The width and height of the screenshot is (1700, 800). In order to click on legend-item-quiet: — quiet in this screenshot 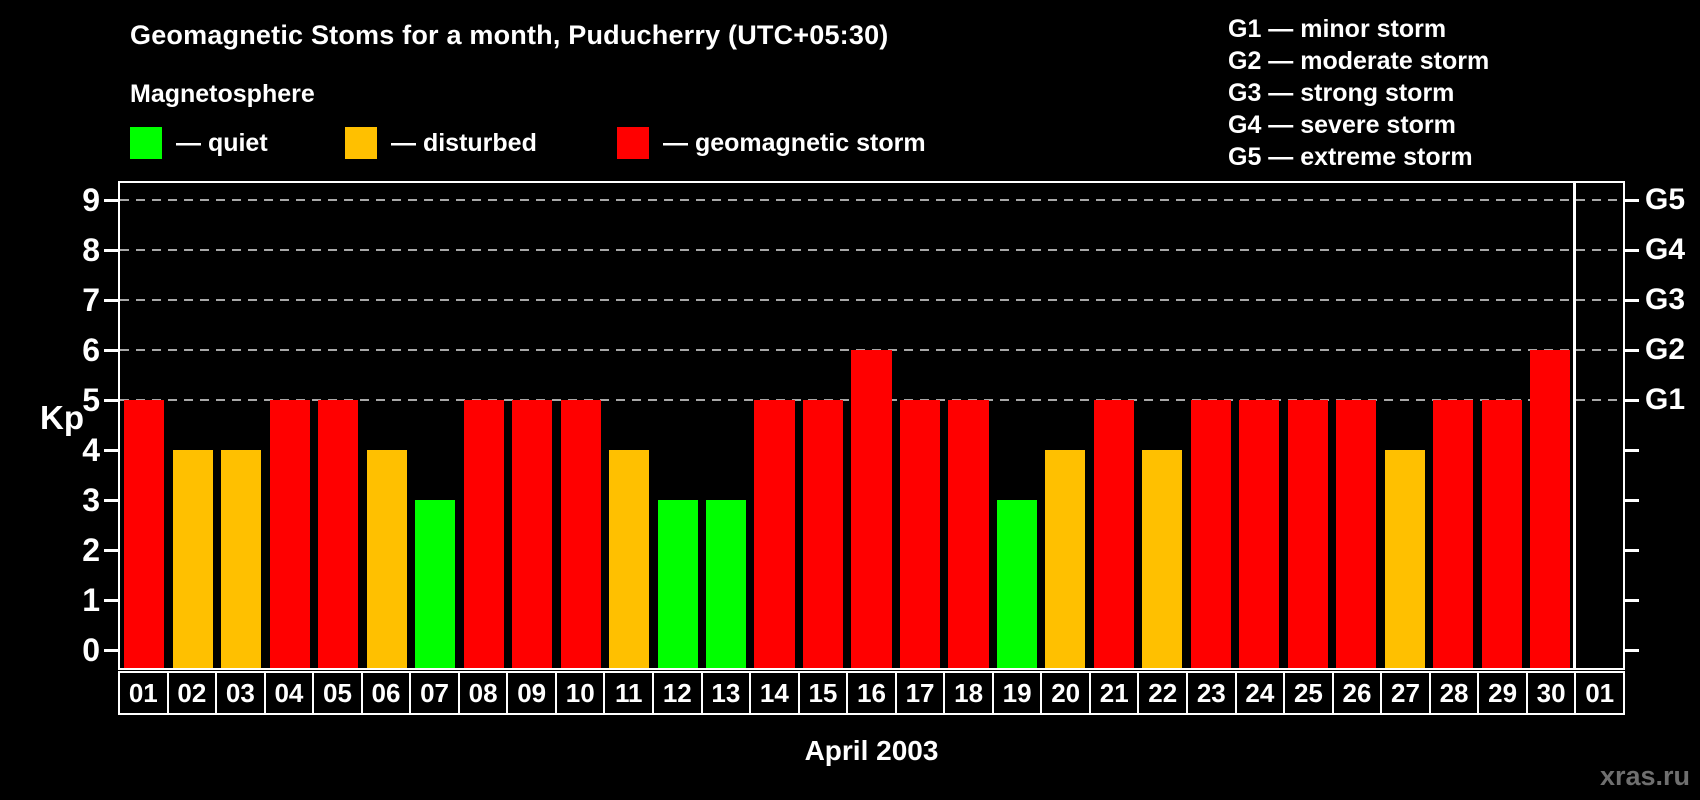, I will do `click(199, 143)`.